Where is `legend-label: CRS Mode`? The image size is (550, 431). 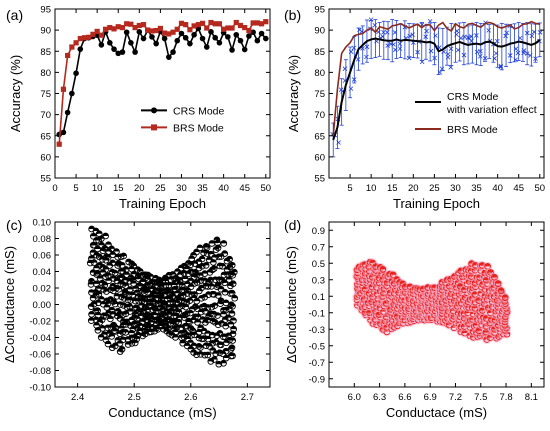
legend-label: CRS Mode is located at coordinates (199, 111).